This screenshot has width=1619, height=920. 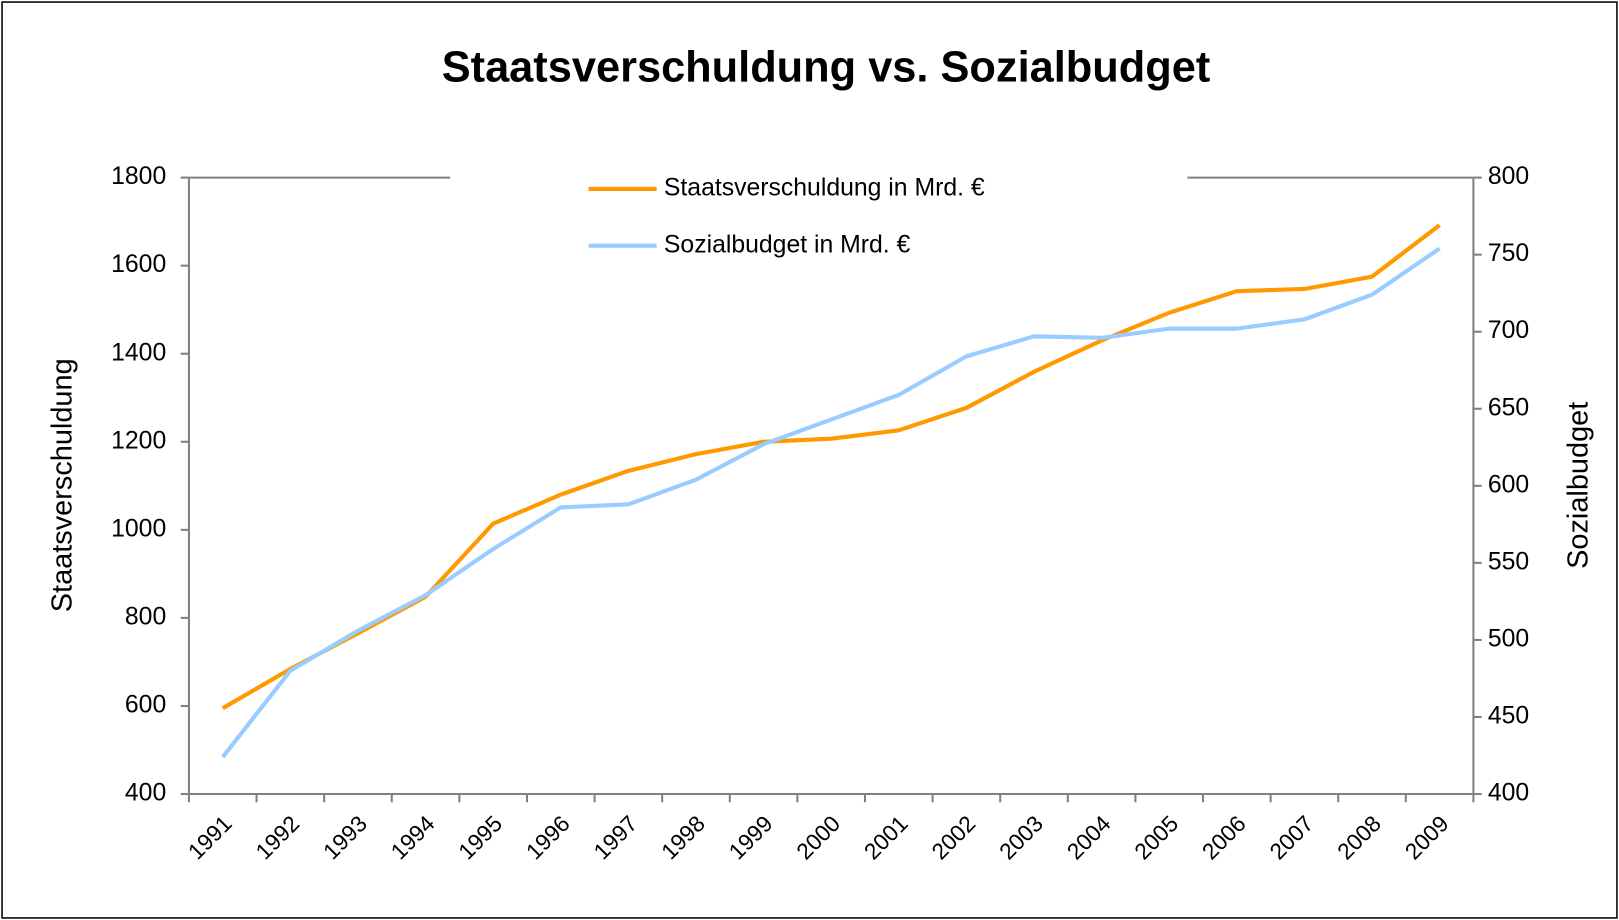 What do you see at coordinates (138, 528) in the screenshot?
I see `y-tick-label: 1000` at bounding box center [138, 528].